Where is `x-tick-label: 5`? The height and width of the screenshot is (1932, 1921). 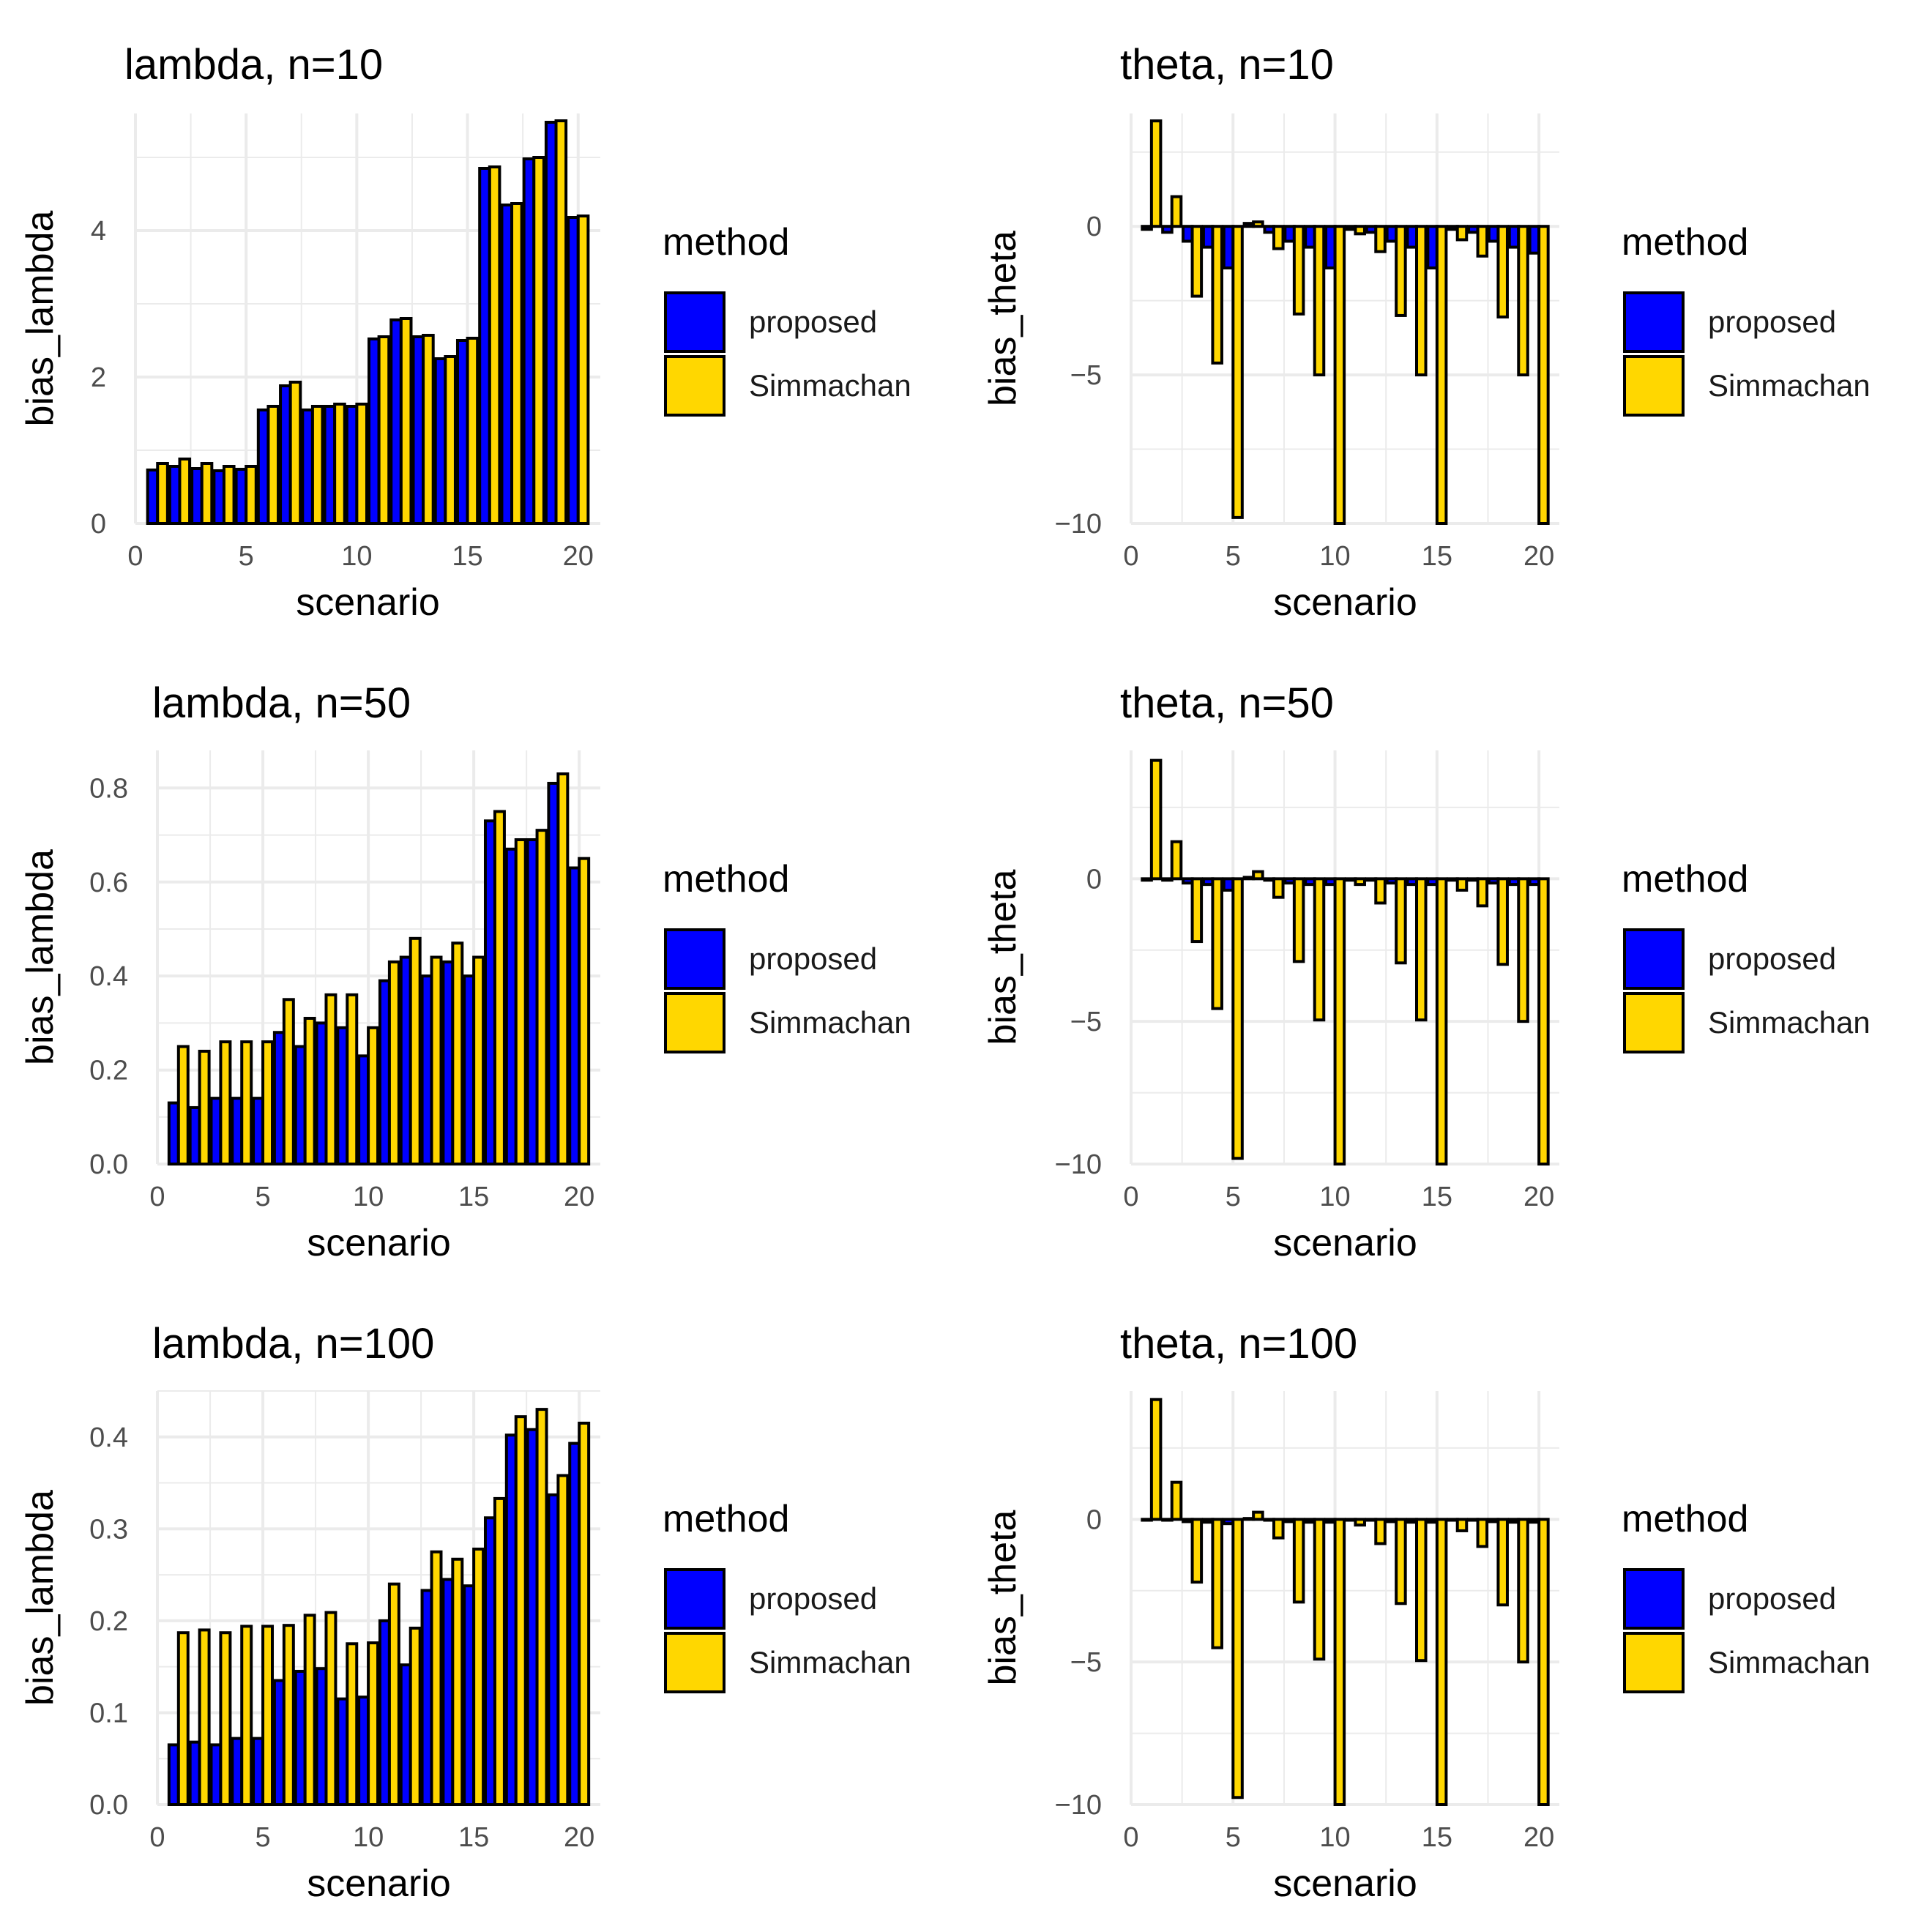
x-tick-label: 5 is located at coordinates (1233, 557).